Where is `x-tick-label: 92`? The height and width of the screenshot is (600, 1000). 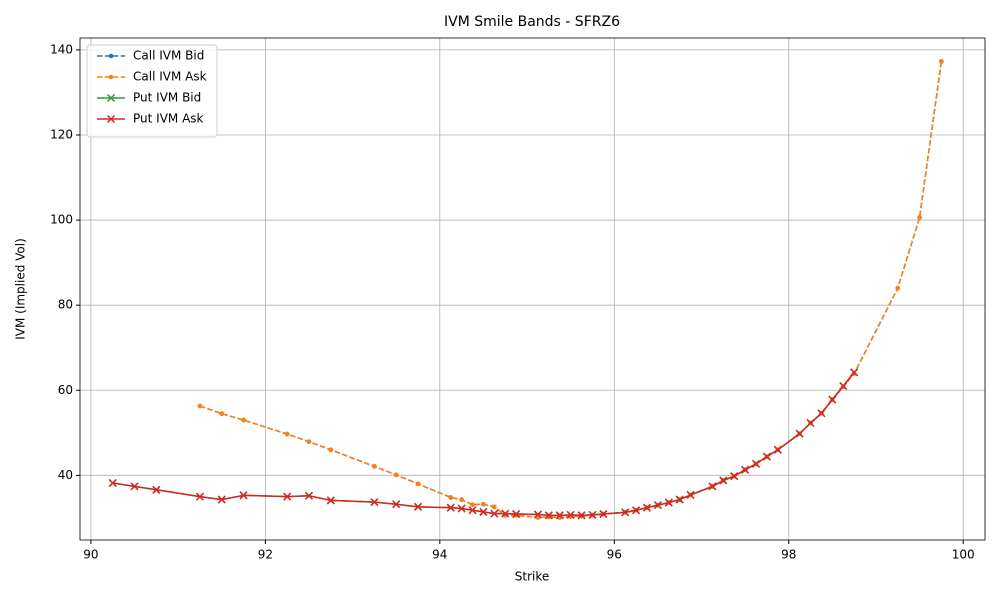
x-tick-label: 92 is located at coordinates (265, 555).